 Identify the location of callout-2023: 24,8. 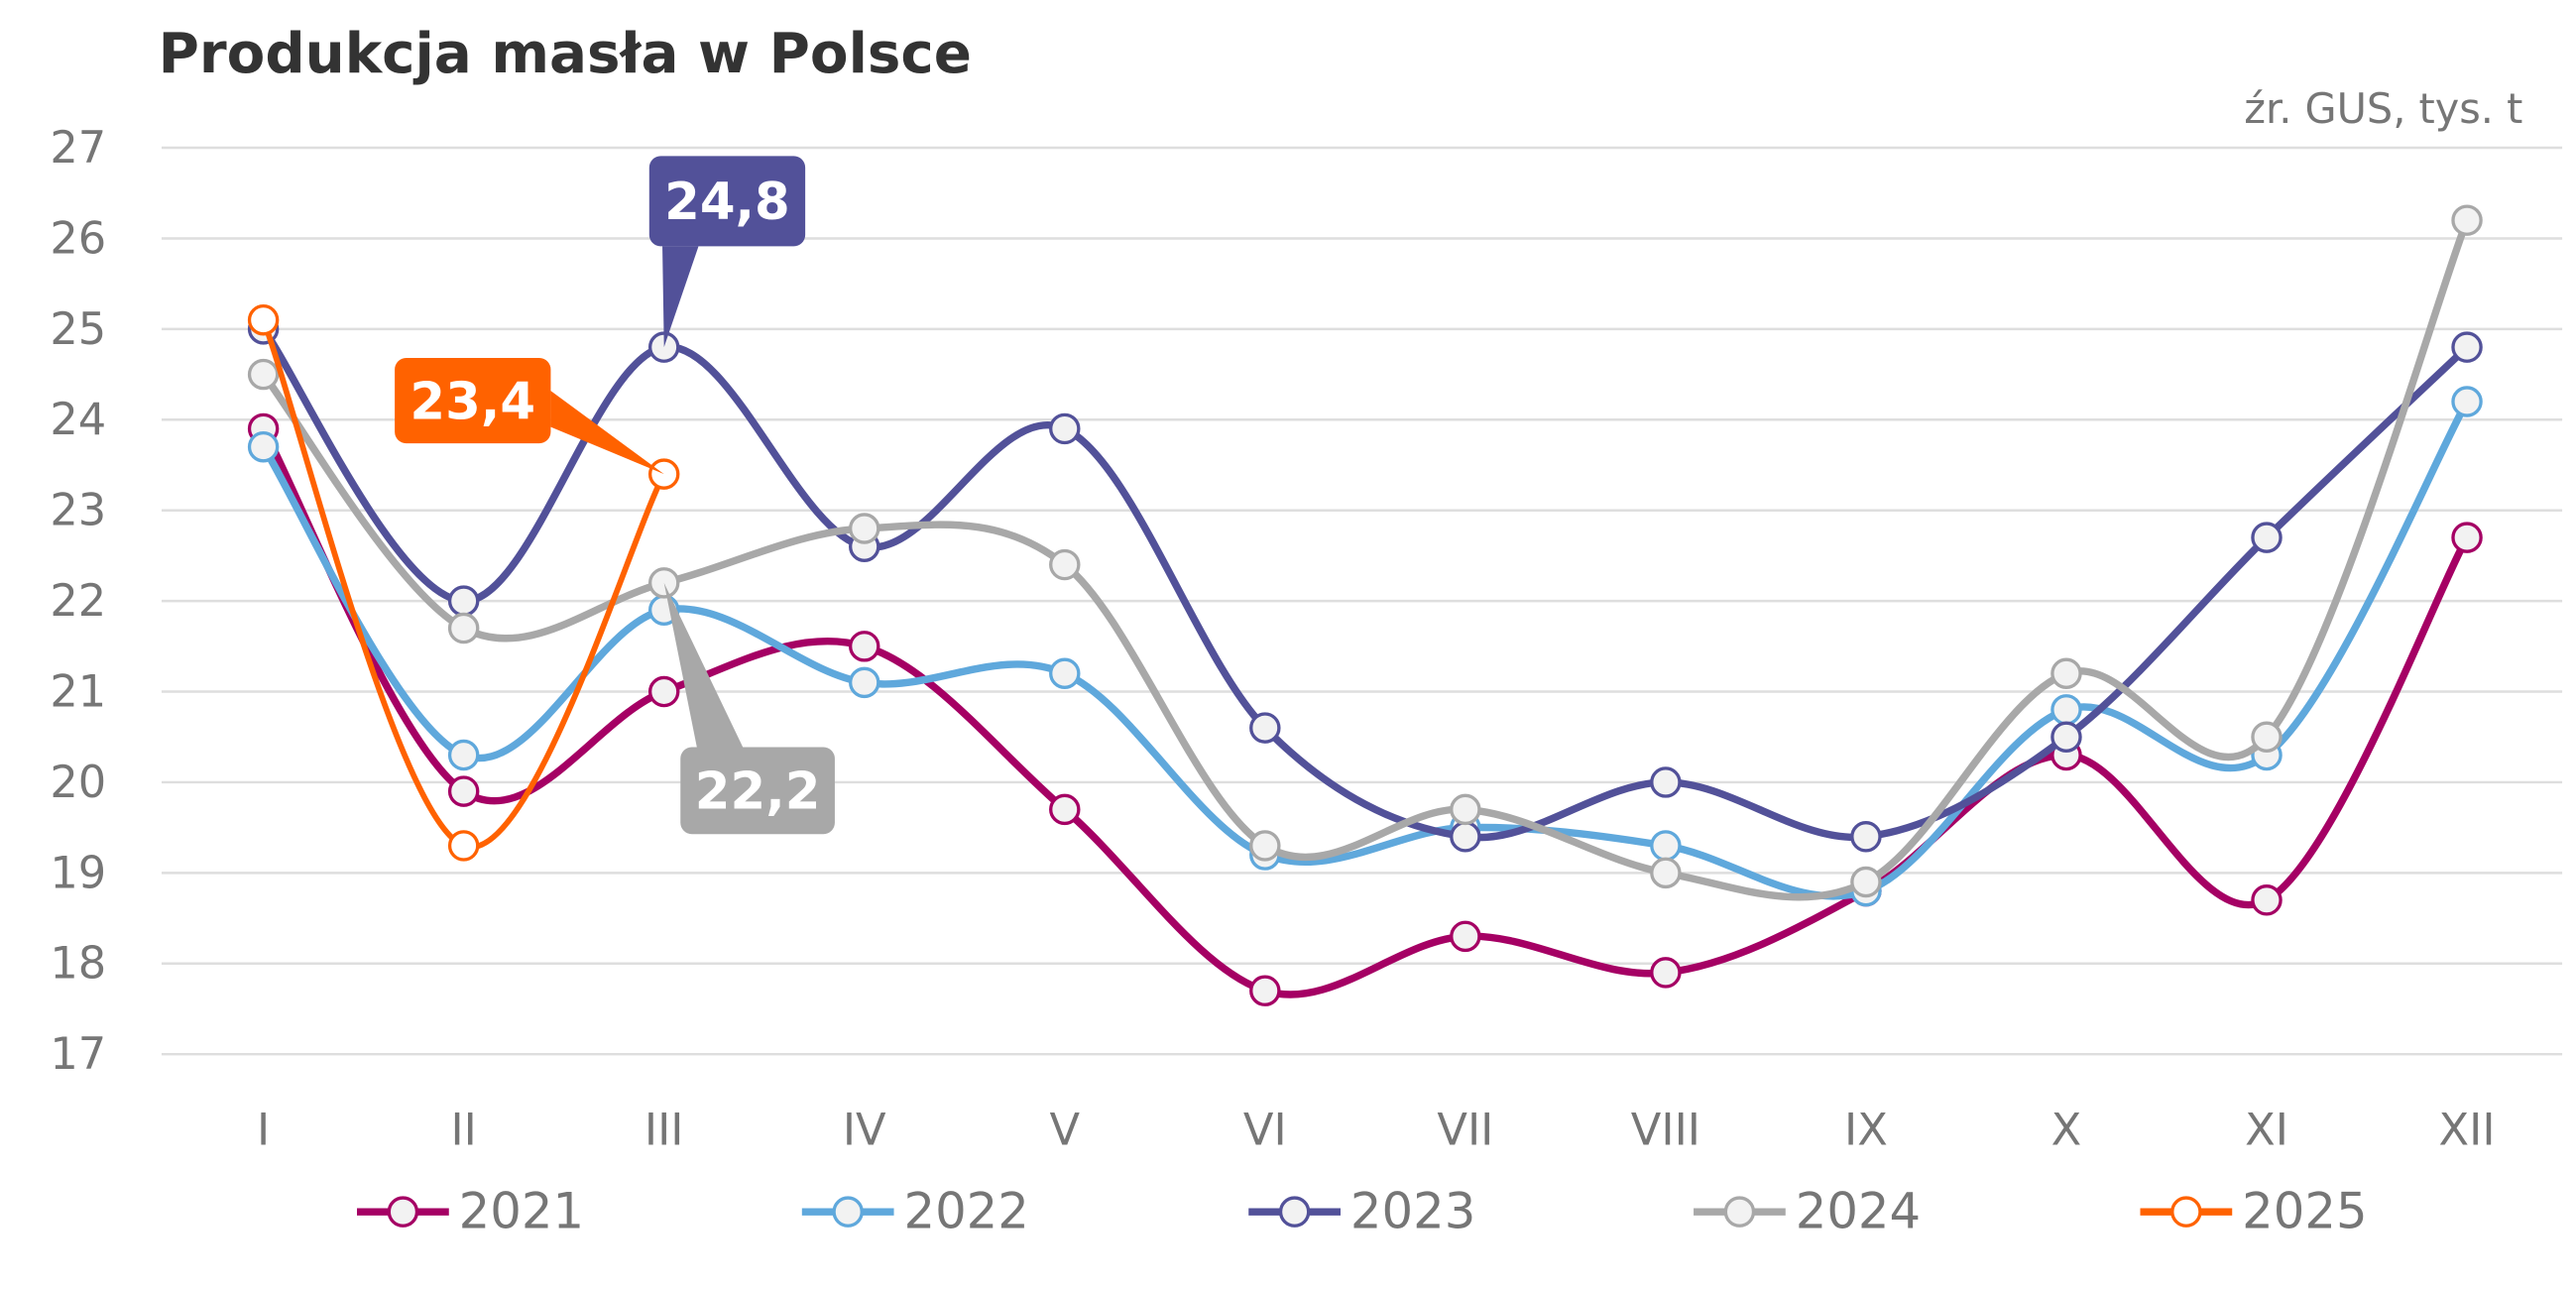
(727, 252).